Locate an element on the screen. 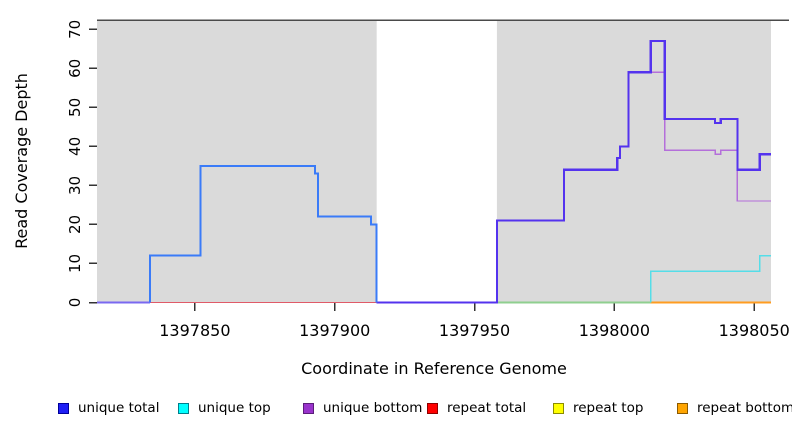  x-tick-label: 1397850 is located at coordinates (194, 330).